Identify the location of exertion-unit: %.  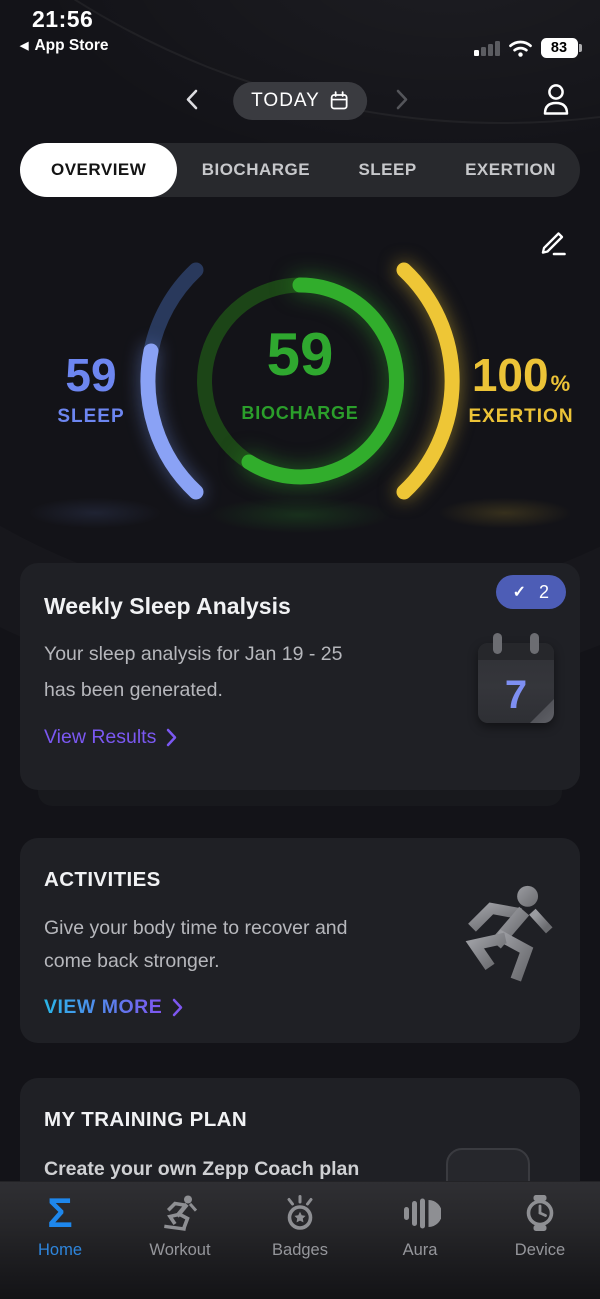
(560, 383).